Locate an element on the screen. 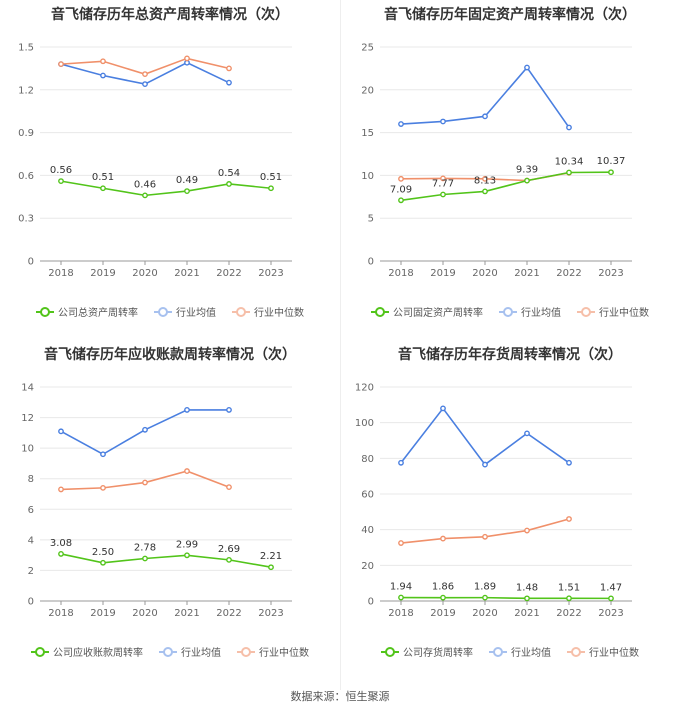  legend-item-company: 公司存货周转率 is located at coordinates (427, 651).